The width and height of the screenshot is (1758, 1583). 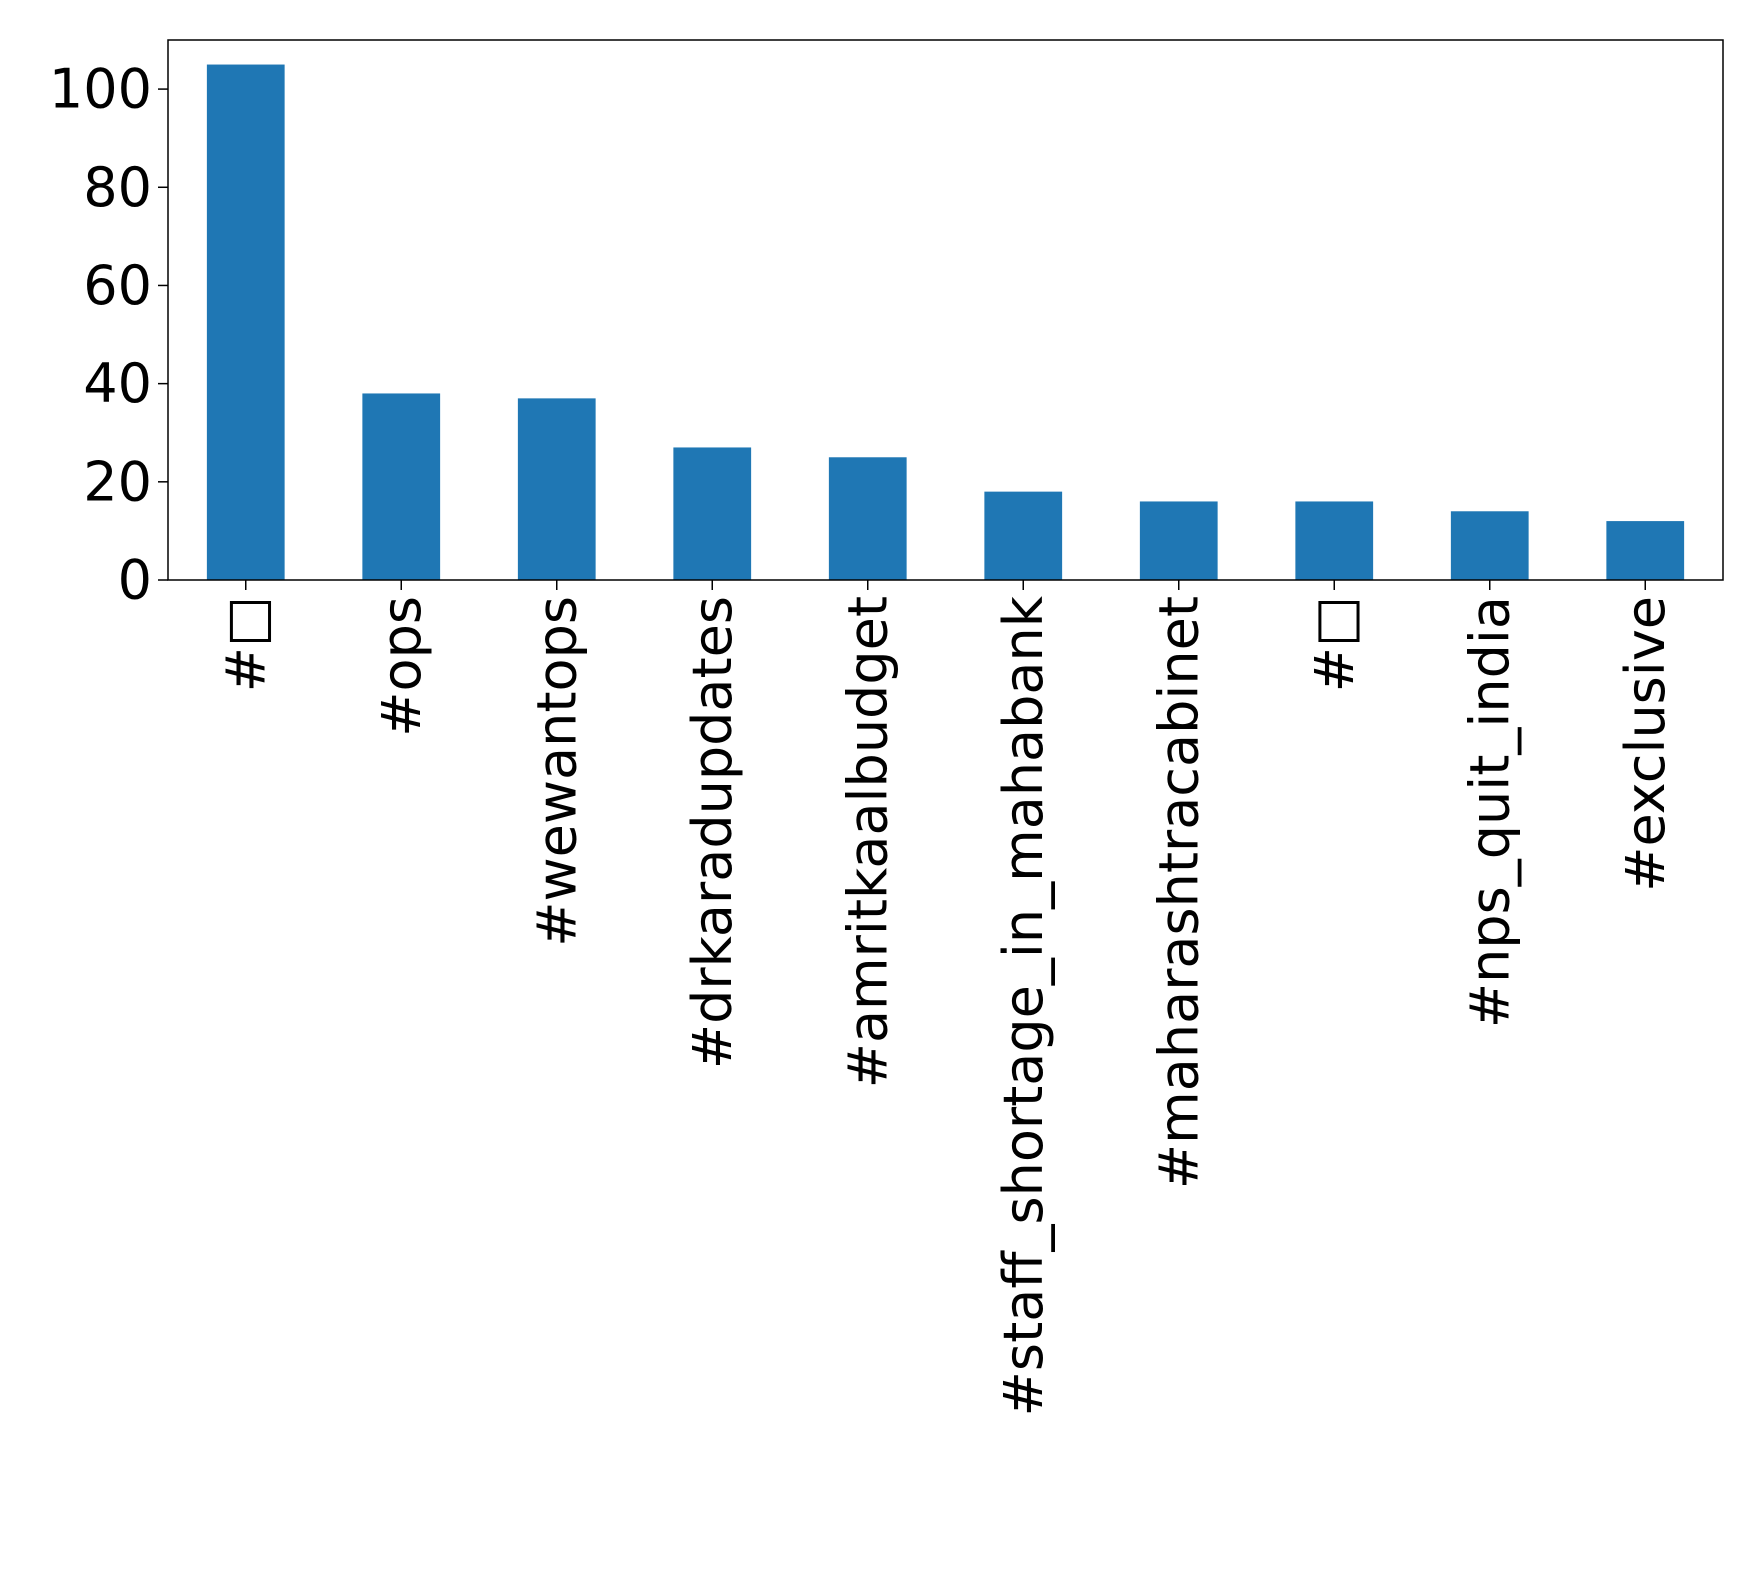 I want to click on x-tick-label: #ops, so click(x=401, y=666).